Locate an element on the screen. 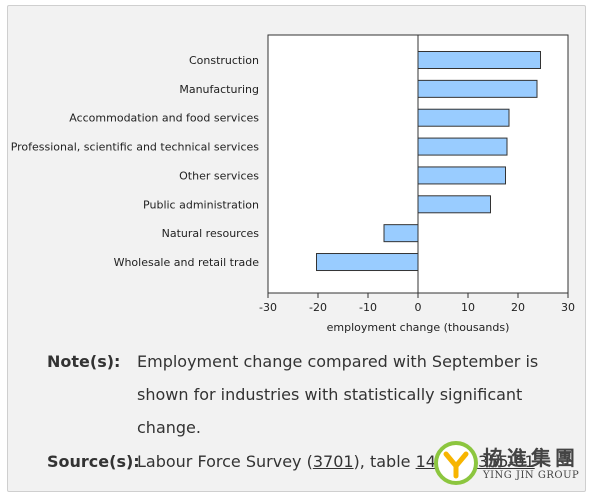 This screenshot has width=593, height=495. source-link-survey: 3701 is located at coordinates (333, 461).